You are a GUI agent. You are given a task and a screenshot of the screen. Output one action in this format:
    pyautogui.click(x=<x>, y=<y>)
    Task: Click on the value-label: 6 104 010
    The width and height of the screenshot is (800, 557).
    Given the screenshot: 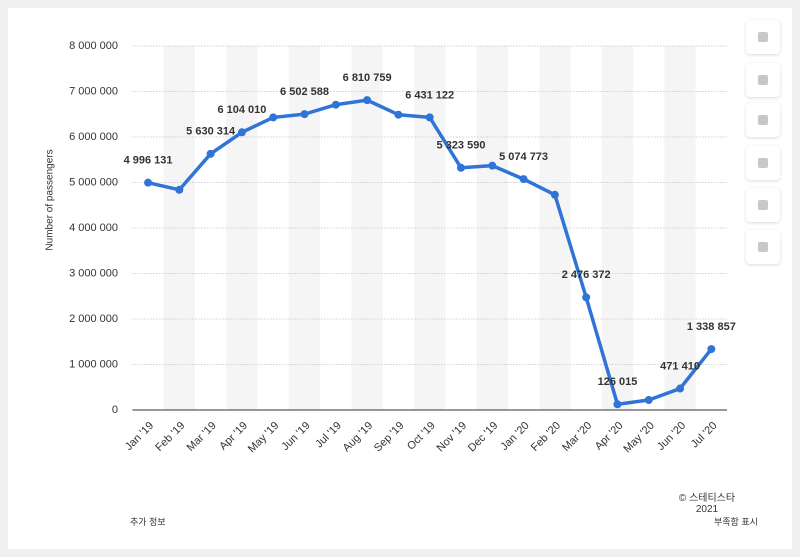 What is the action you would take?
    pyautogui.click(x=241, y=110)
    